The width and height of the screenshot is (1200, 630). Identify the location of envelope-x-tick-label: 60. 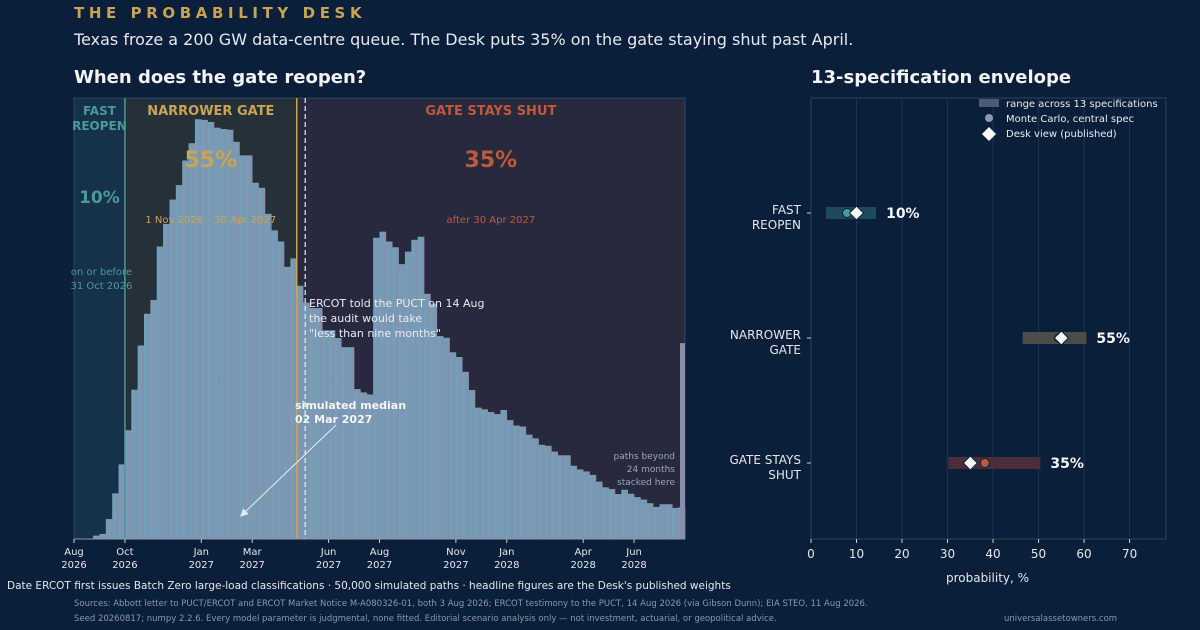
(1083, 554).